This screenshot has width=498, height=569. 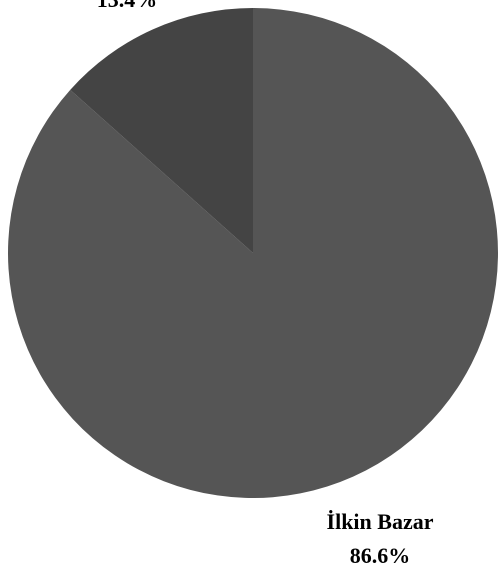 What do you see at coordinates (380, 555) in the screenshot?
I see `slice-value-label-0: 86.6%` at bounding box center [380, 555].